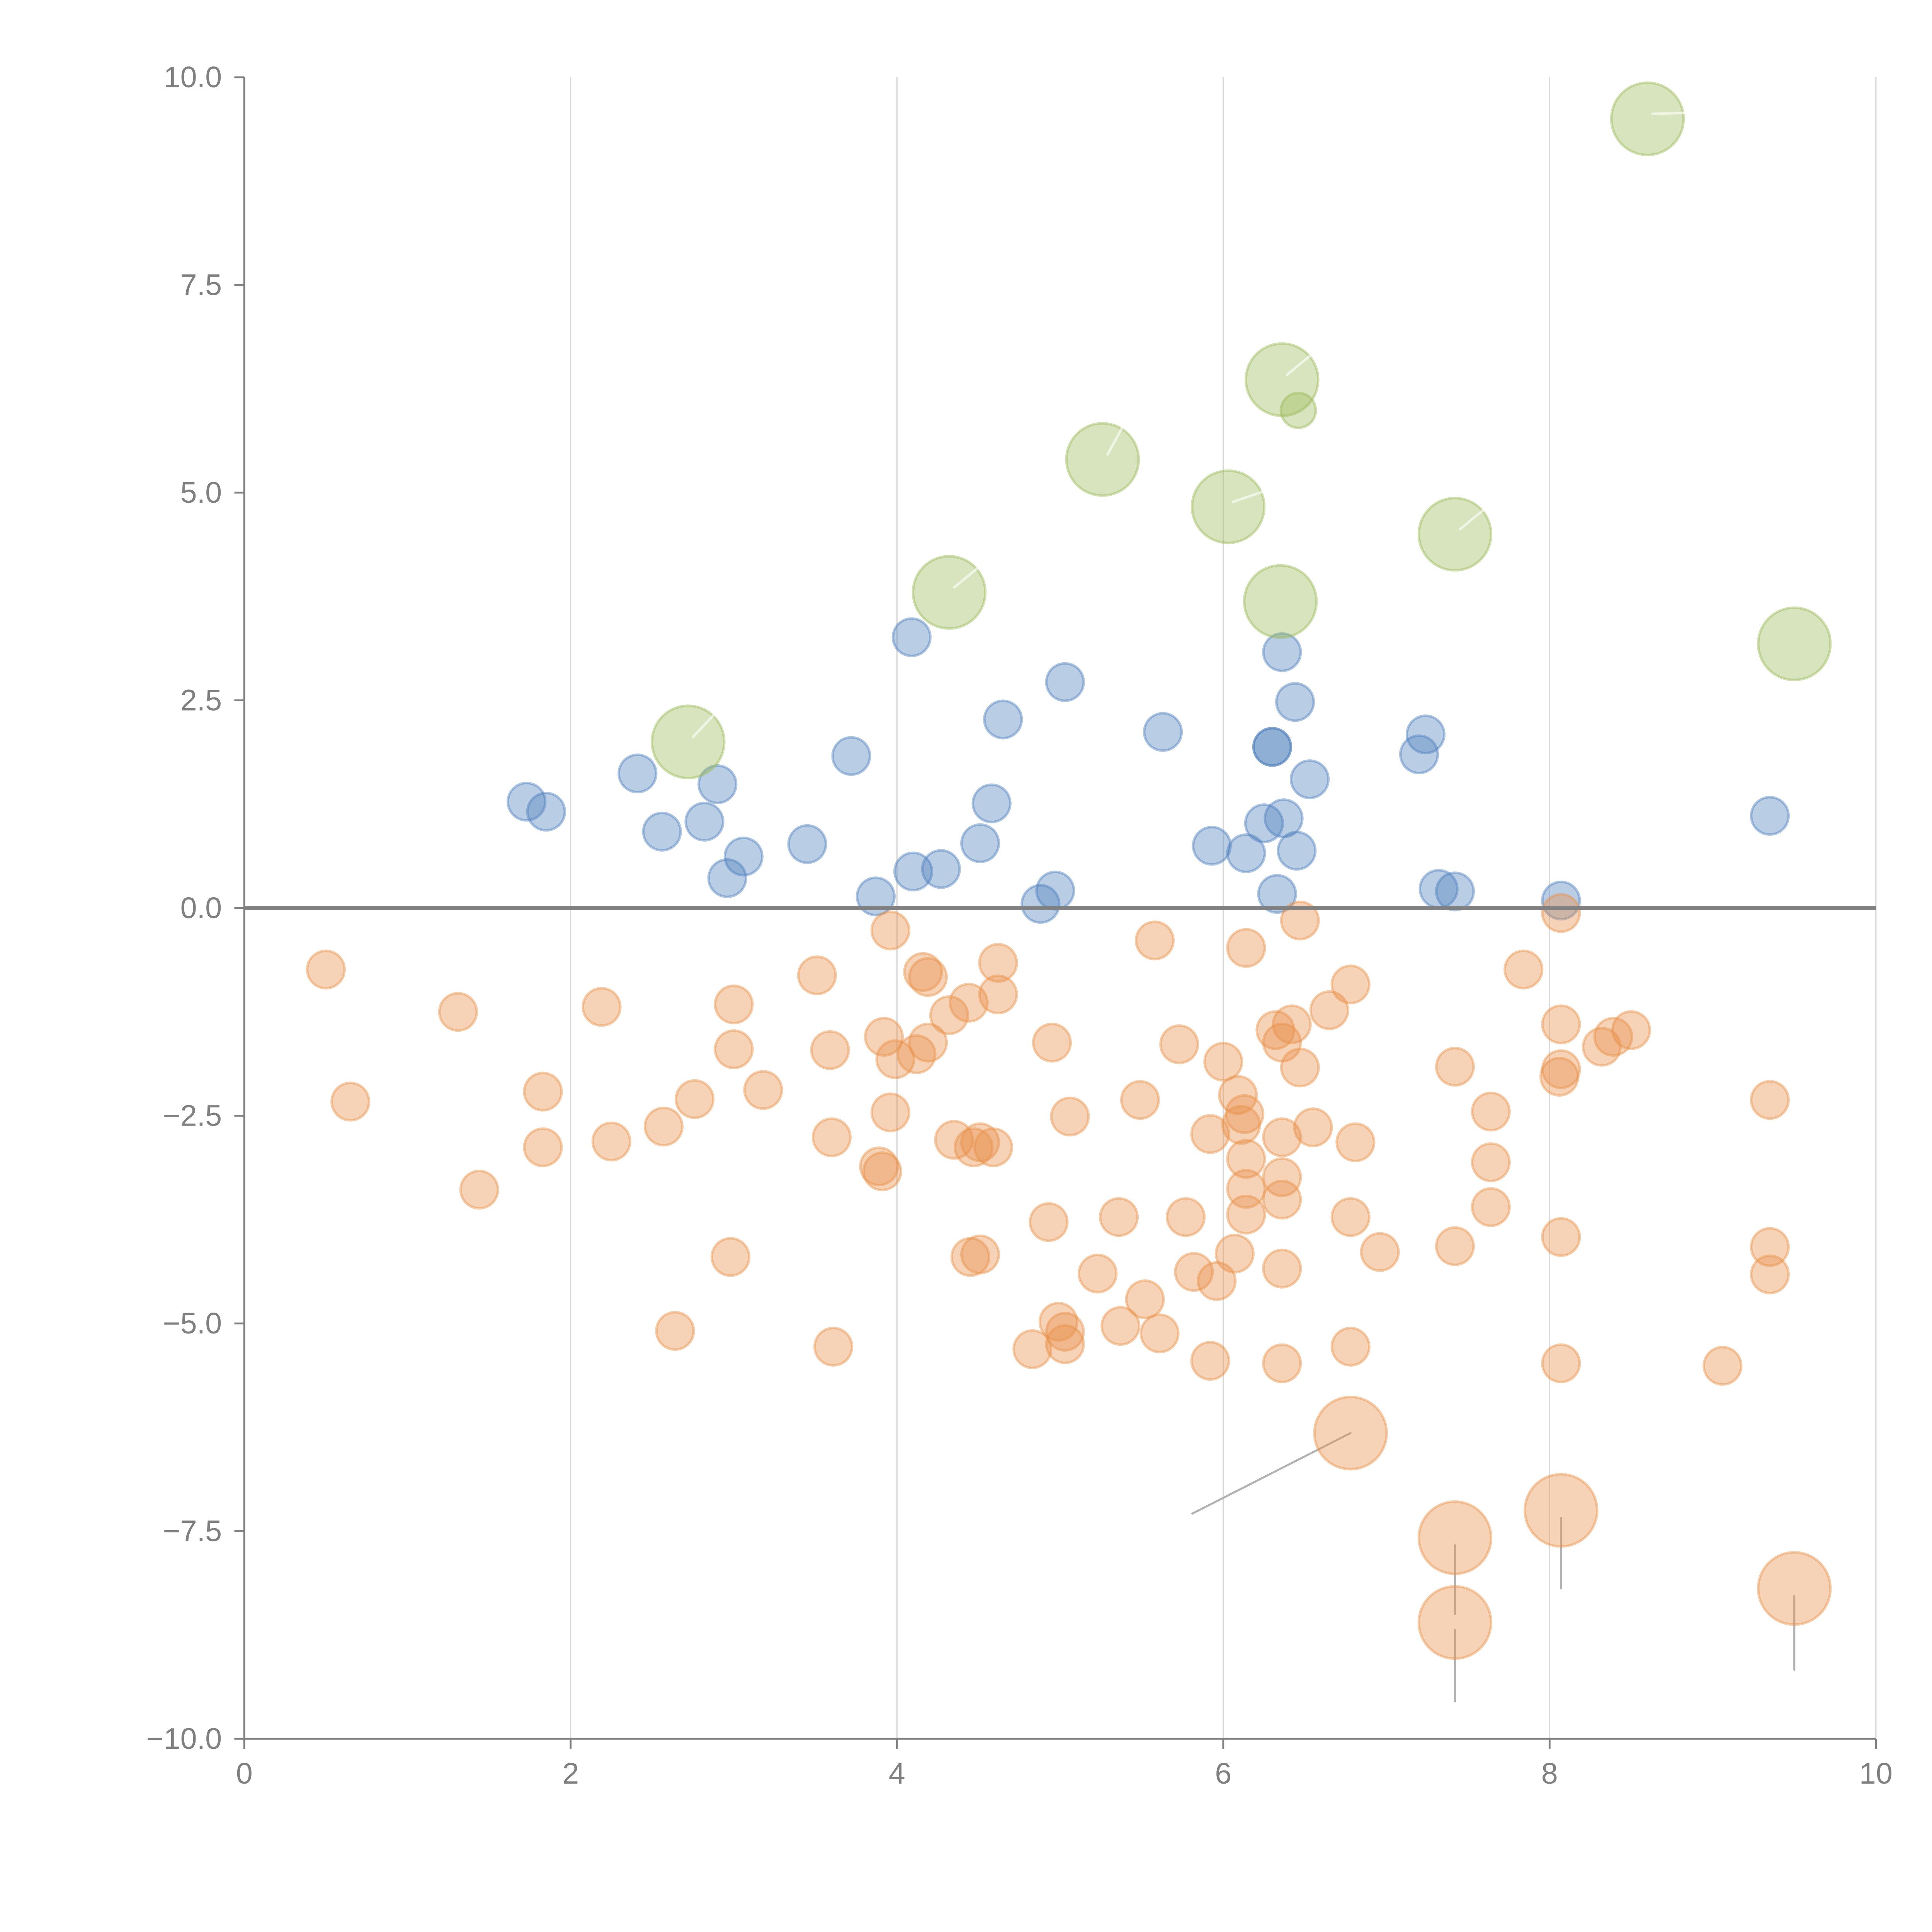  I want to click on x-tick-label: 0, so click(244, 1773).